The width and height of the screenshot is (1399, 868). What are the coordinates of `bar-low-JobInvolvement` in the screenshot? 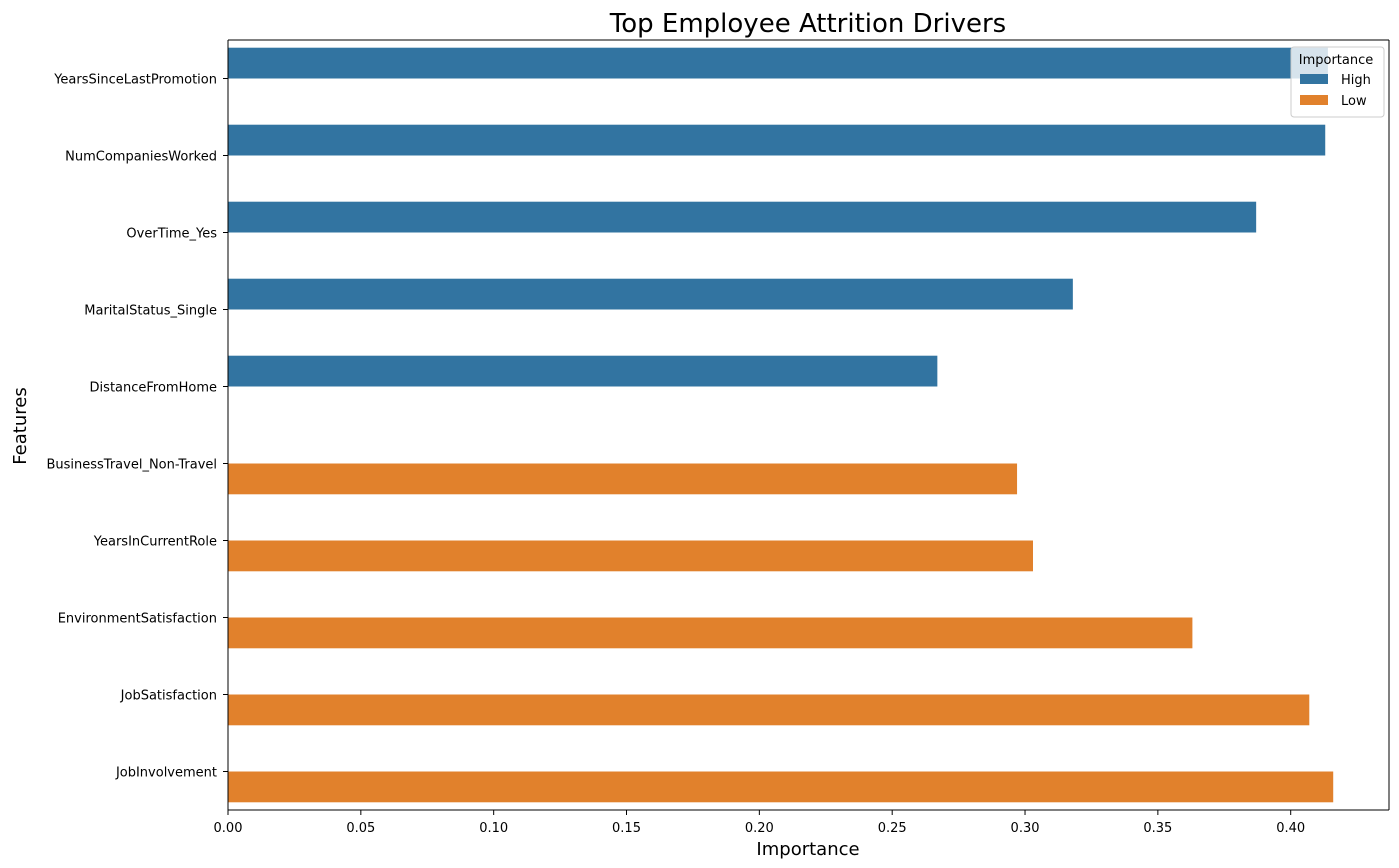 It's located at (781, 787).